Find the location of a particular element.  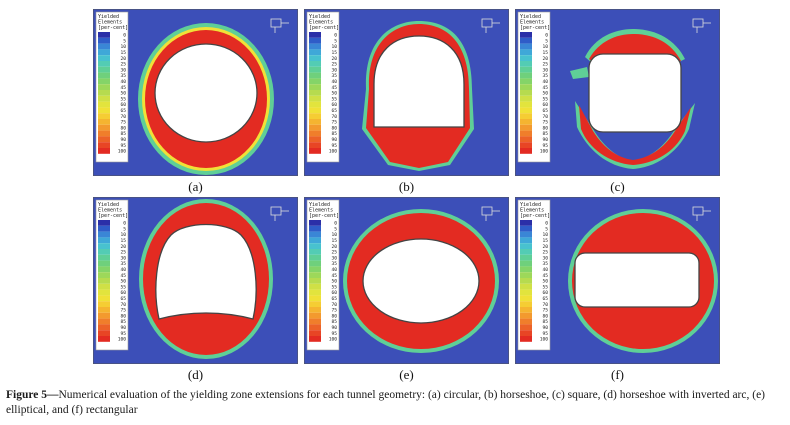

panel-label-d: (d) is located at coordinates (195, 374).